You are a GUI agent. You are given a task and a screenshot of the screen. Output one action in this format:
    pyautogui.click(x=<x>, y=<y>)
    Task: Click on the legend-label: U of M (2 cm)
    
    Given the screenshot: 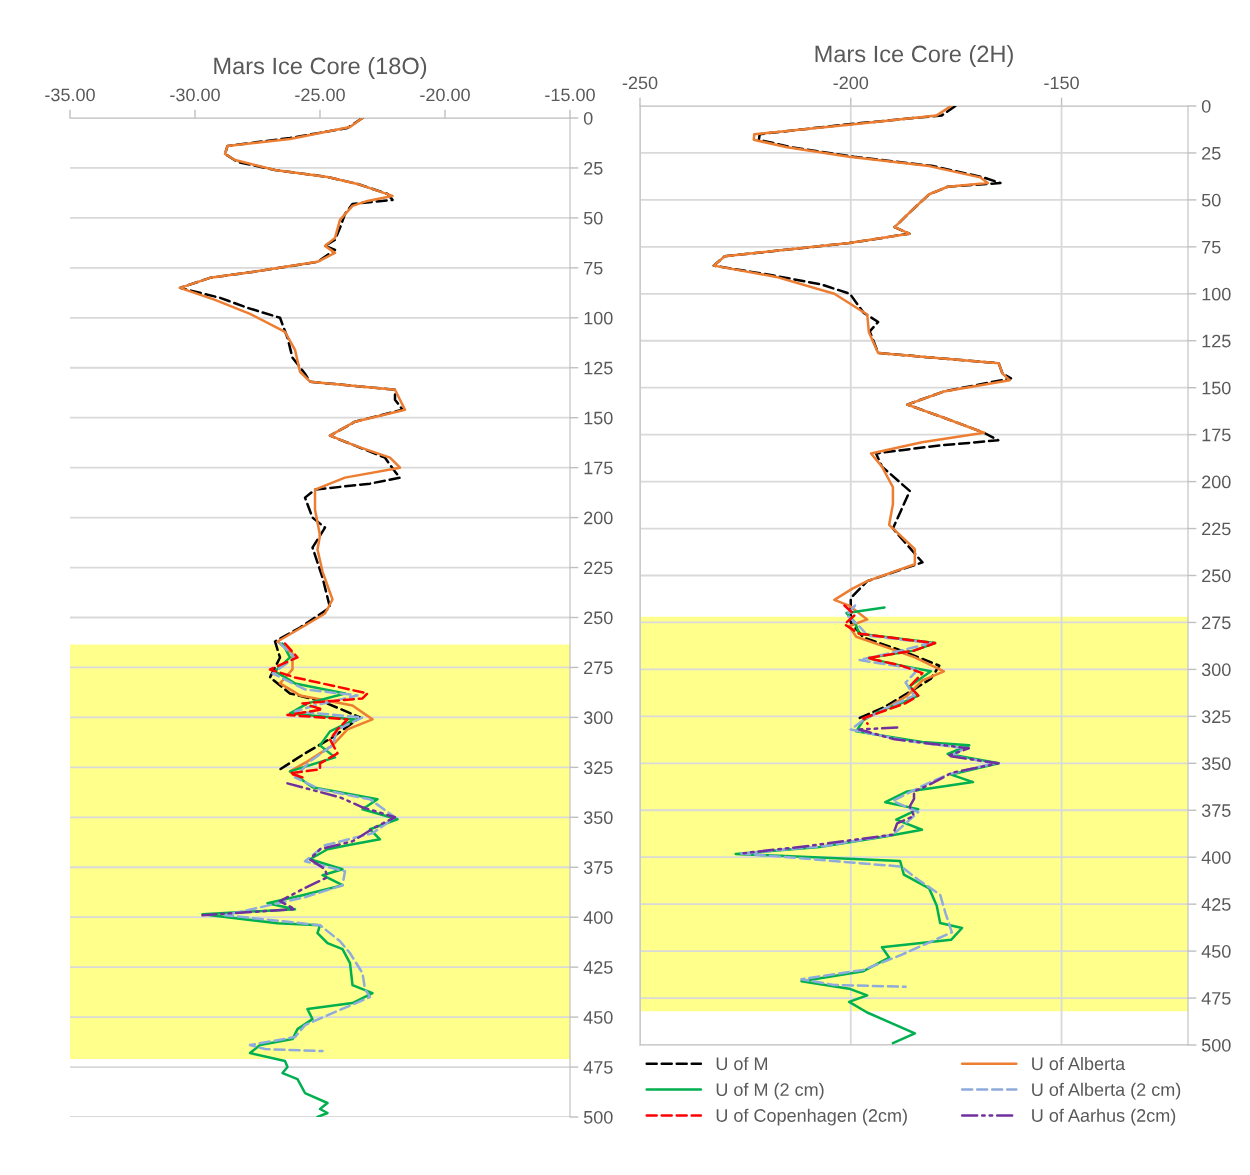 What is the action you would take?
    pyautogui.click(x=770, y=1091)
    